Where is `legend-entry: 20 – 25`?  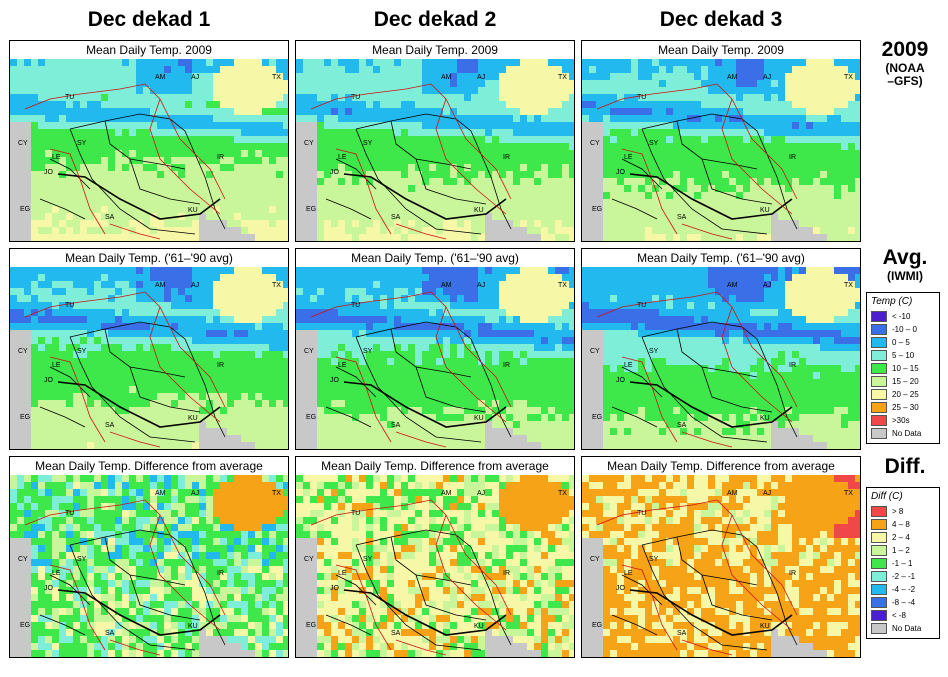
legend-entry: 20 – 25 is located at coordinates (903, 394).